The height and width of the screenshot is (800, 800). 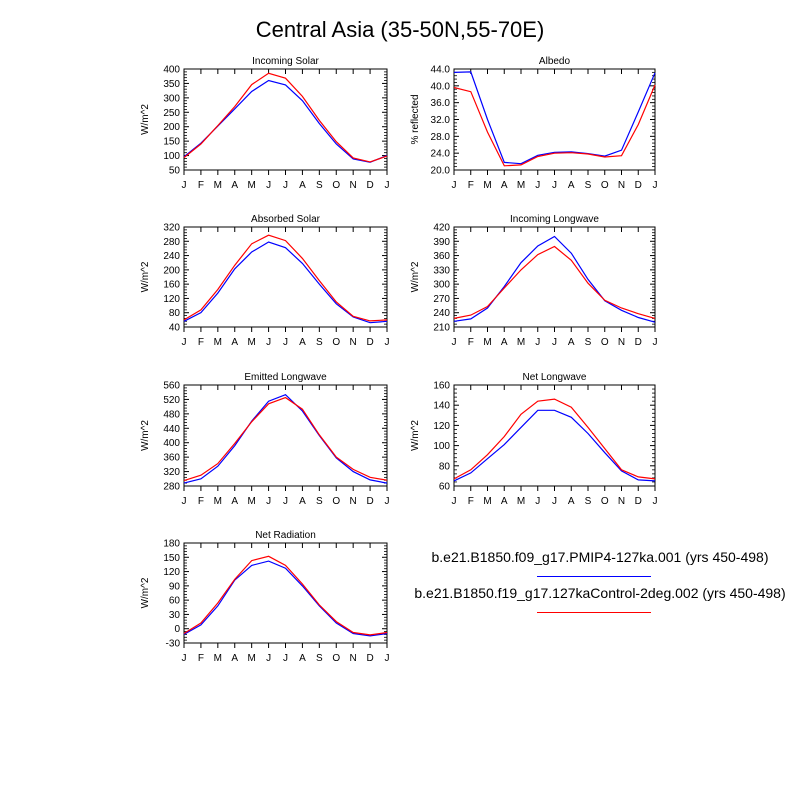 I want to click on y-tick-label: 390, so click(x=441, y=242).